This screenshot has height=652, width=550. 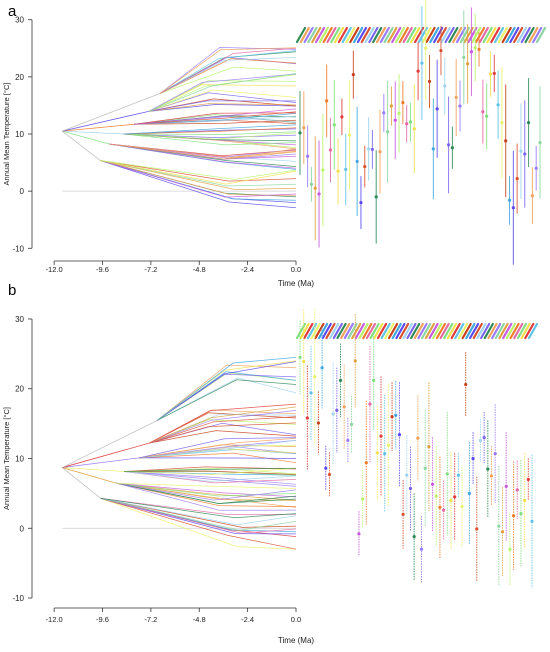 What do you see at coordinates (12, 290) in the screenshot?
I see `panel-letter-b: b` at bounding box center [12, 290].